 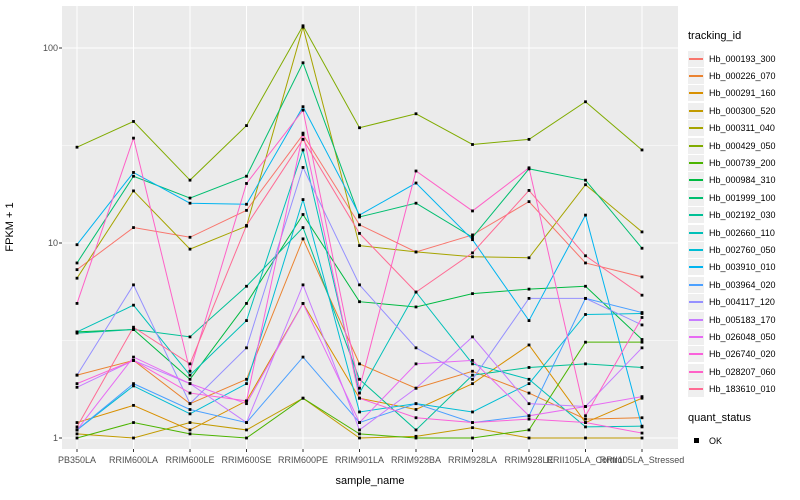 I want to click on y-tick-label: 100, so click(x=50, y=48).